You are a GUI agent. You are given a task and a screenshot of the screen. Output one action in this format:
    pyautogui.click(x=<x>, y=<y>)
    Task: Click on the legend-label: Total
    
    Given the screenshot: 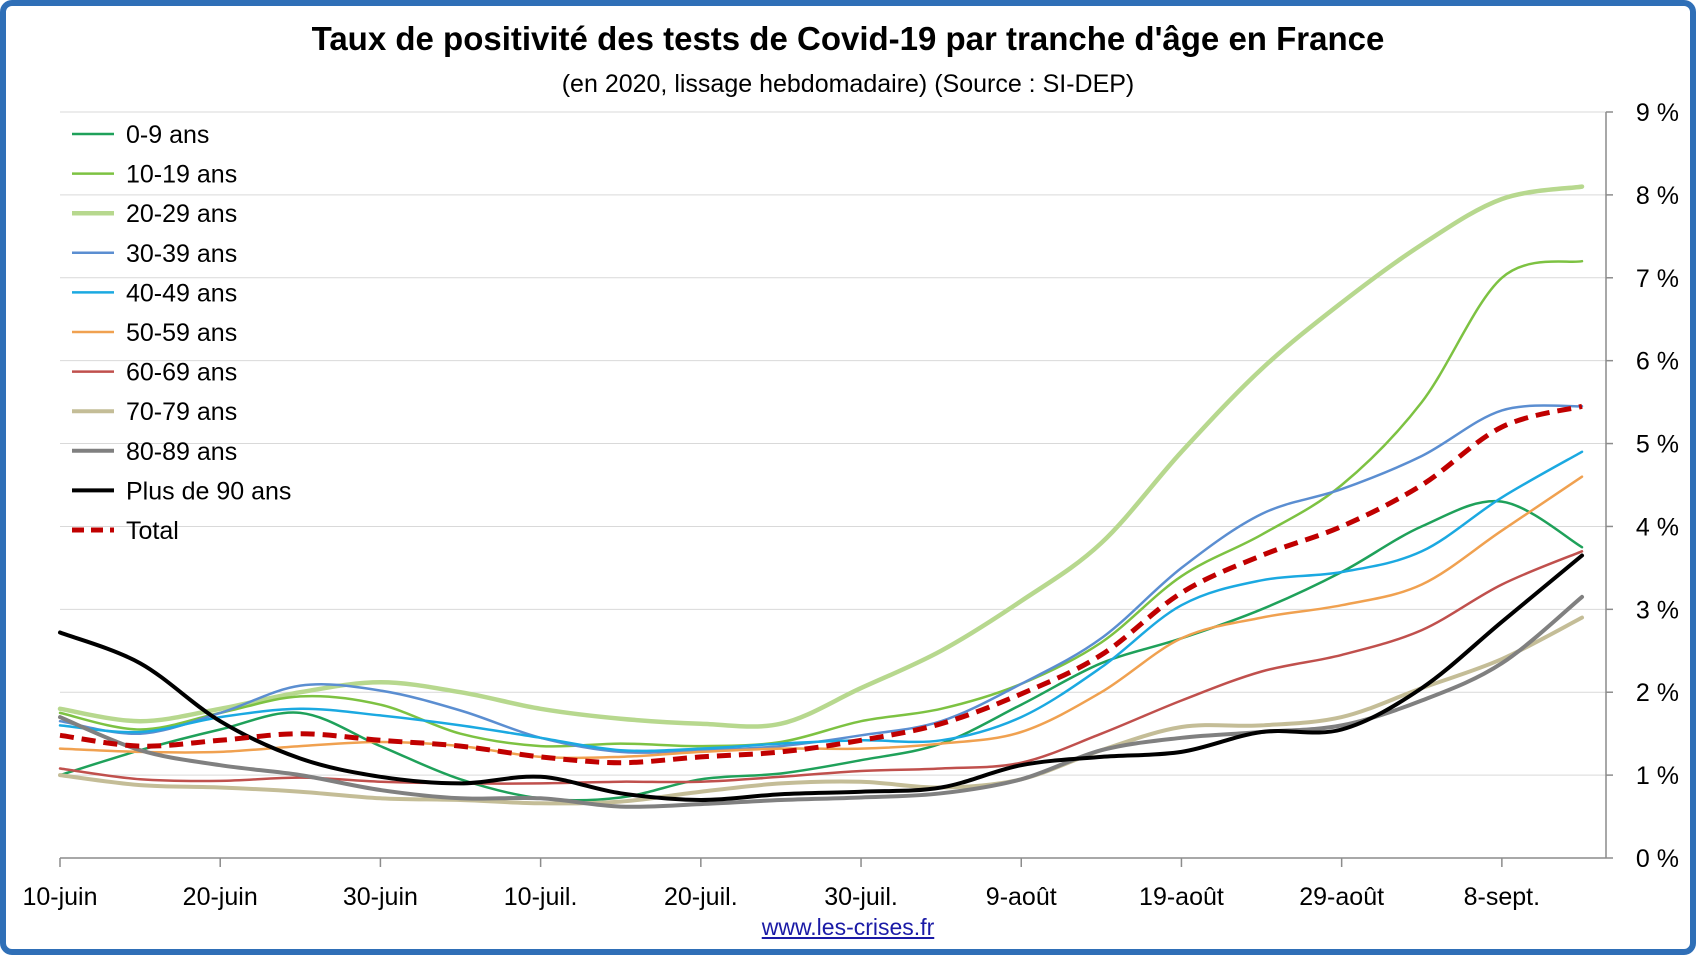 What is the action you would take?
    pyautogui.click(x=152, y=531)
    